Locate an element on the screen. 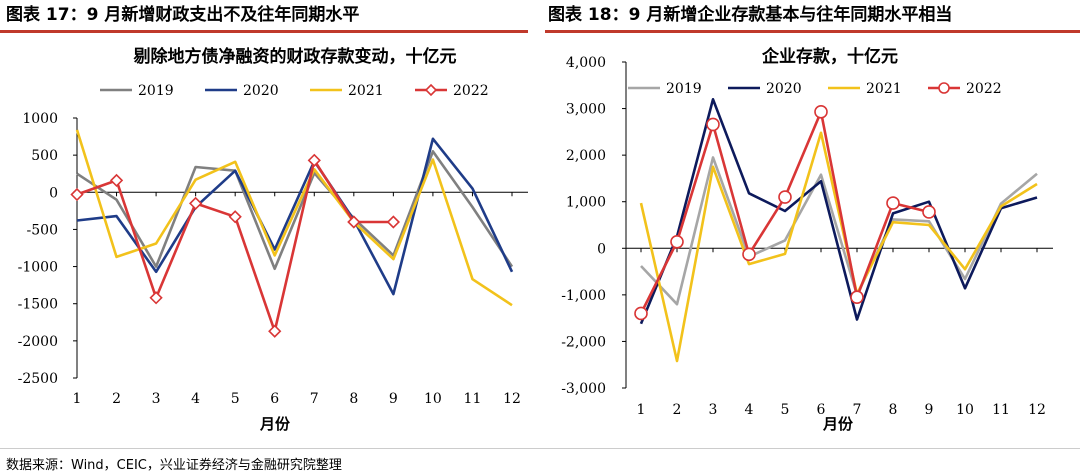 This screenshot has height=475, width=1080. y-tick-label: -3,000 is located at coordinates (583, 389).